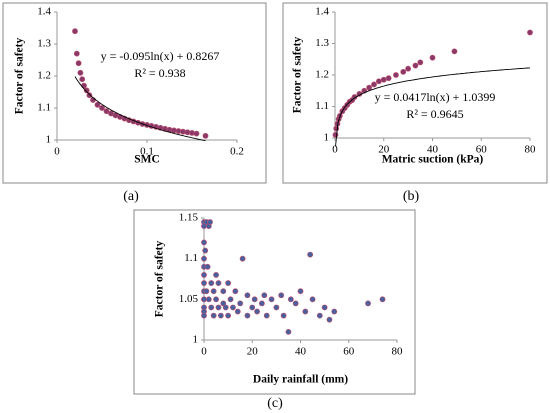 The width and height of the screenshot is (550, 413). Describe the element at coordinates (434, 114) in the screenshot. I see `trend-r2: R² = 0.9645` at that location.